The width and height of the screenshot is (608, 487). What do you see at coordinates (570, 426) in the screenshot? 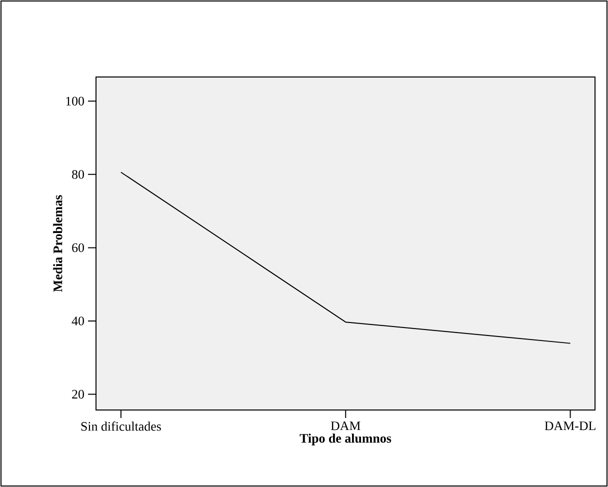
I see `x-tick-label: DAM-DL` at bounding box center [570, 426].